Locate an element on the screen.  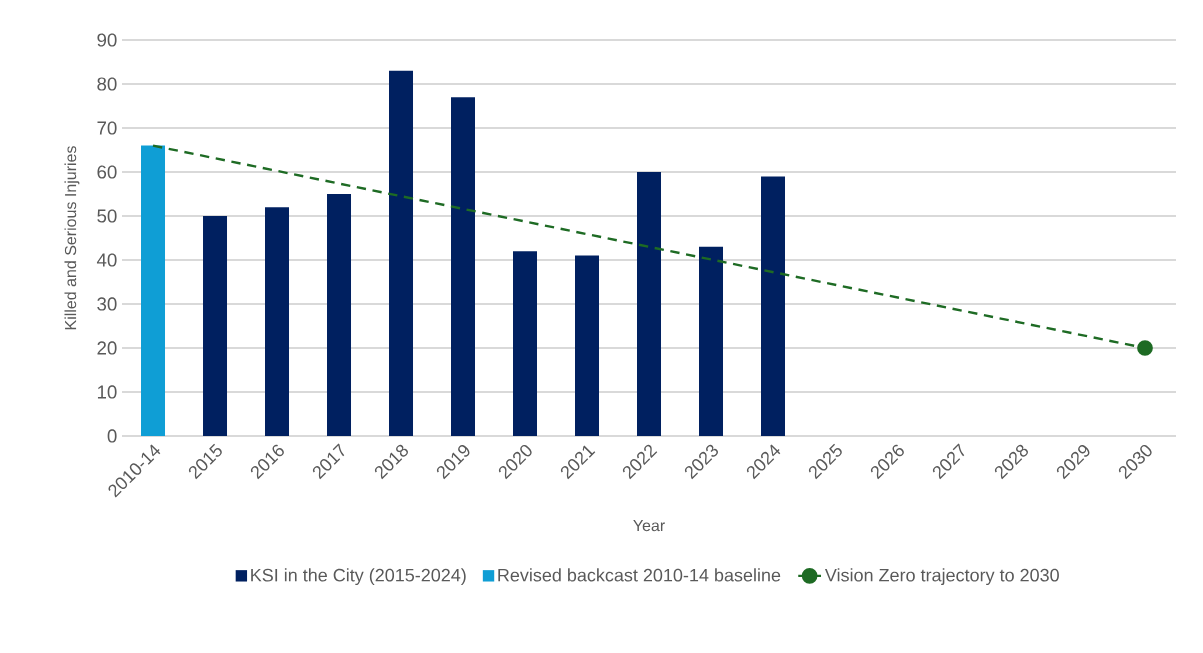
y-tick-label: 20 is located at coordinates (107, 348).